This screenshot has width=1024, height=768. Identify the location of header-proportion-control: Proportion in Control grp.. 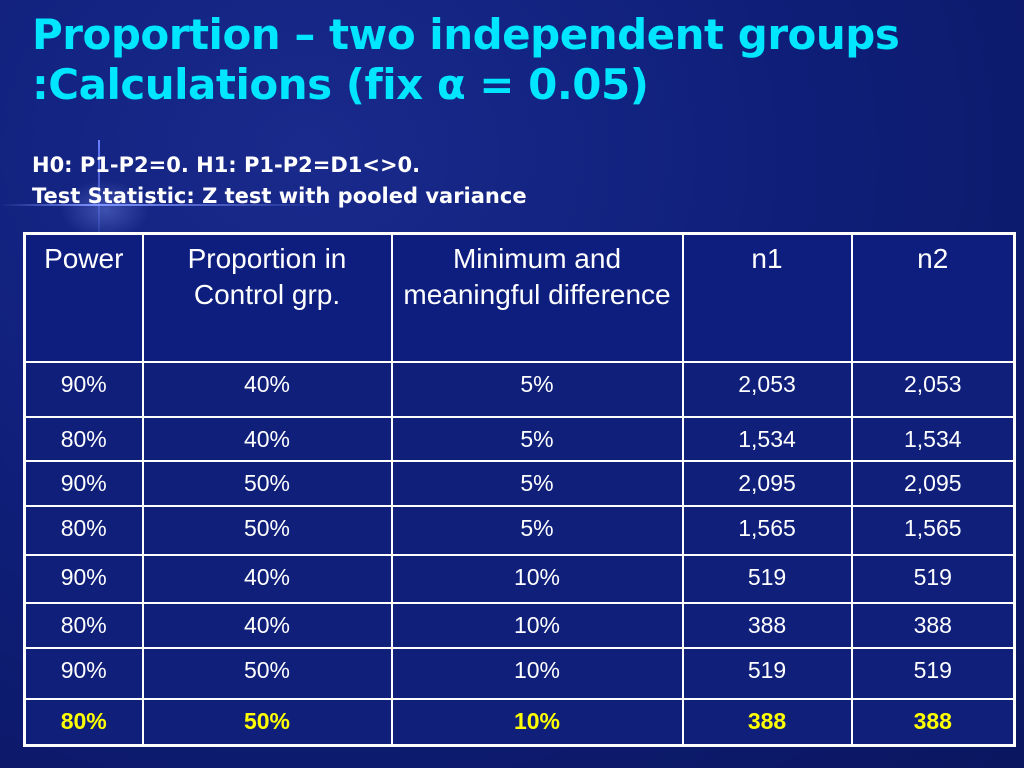
(267, 297).